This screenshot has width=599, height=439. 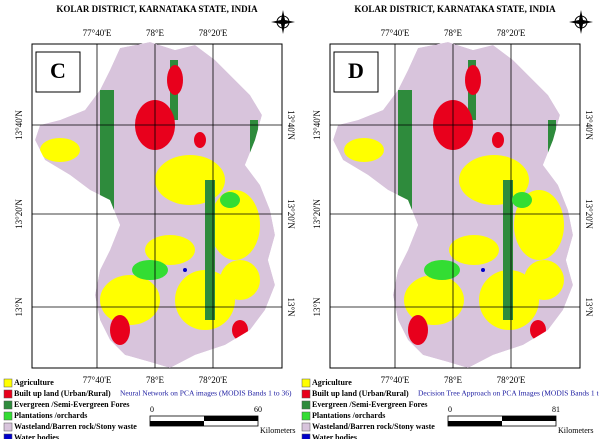 What do you see at coordinates (258, 409) in the screenshot?
I see `scale-label: 60` at bounding box center [258, 409].